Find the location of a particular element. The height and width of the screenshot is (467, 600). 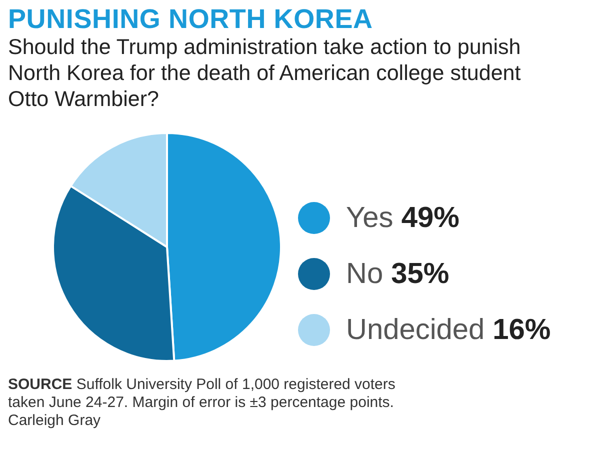

chart-subtitle: Should the Trump administration take action to punish North Korea for the death of American college student Otto Warmbier? is located at coordinates (265, 73).